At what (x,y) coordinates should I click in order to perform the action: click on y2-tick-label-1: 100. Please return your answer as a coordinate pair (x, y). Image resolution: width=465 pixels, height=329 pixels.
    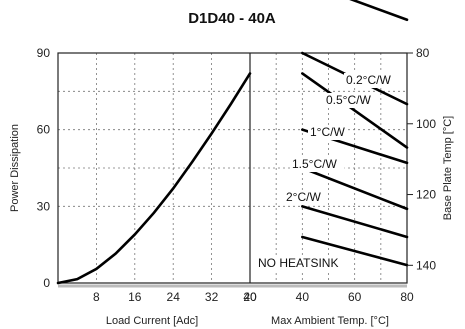
    Looking at the image, I should click on (426, 124).